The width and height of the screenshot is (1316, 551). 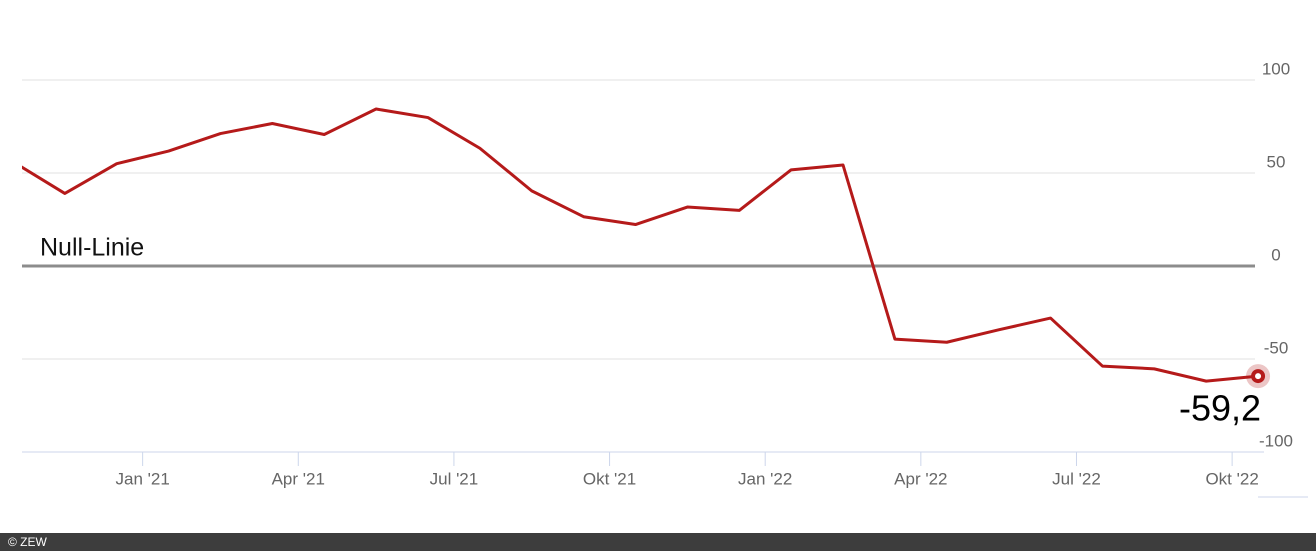 I want to click on y-tick-label: 50, so click(x=1276, y=161).